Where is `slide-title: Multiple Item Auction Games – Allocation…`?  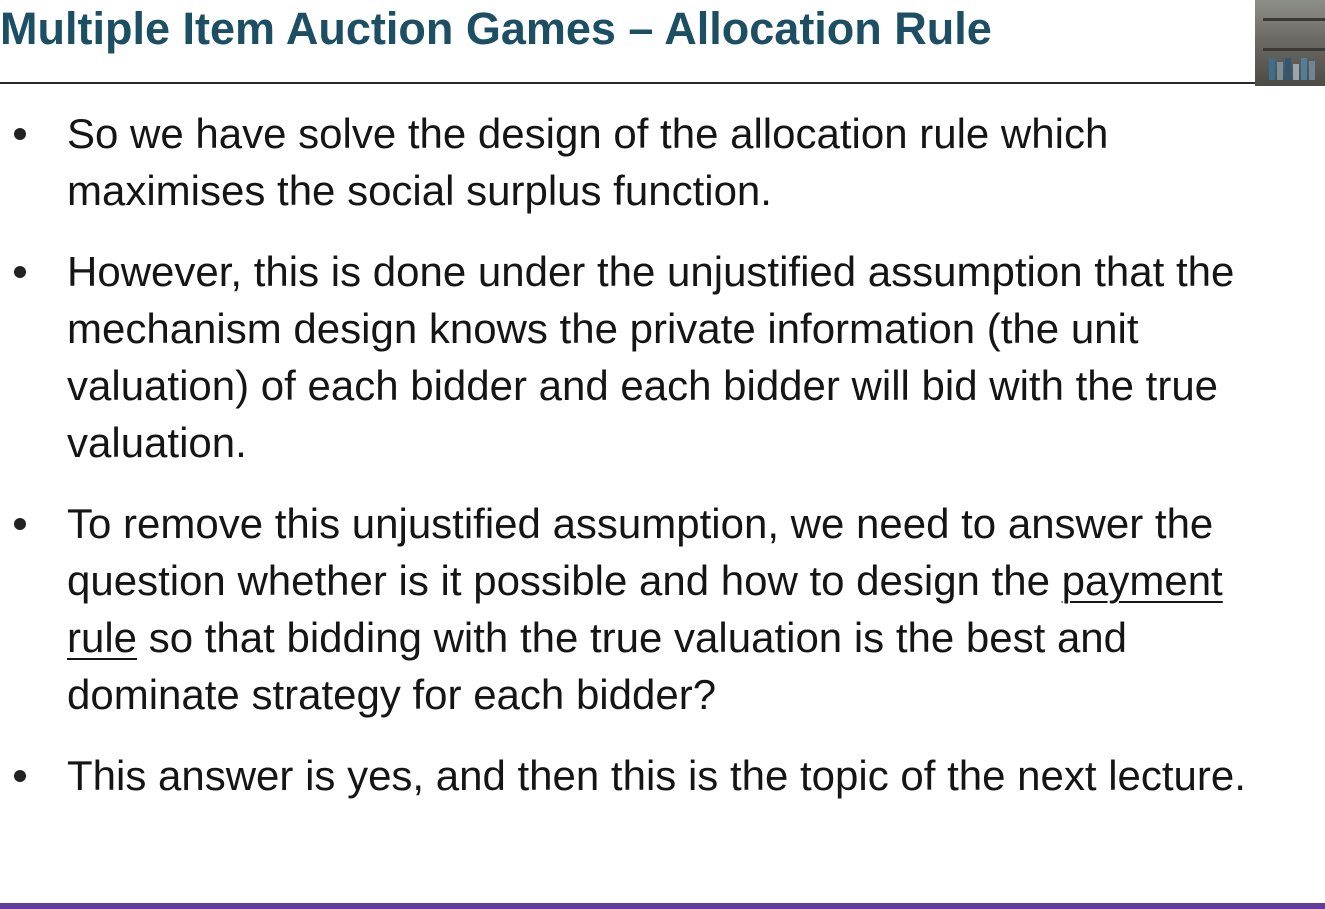
slide-title: Multiple Item Auction Games – Allocation… is located at coordinates (496, 28).